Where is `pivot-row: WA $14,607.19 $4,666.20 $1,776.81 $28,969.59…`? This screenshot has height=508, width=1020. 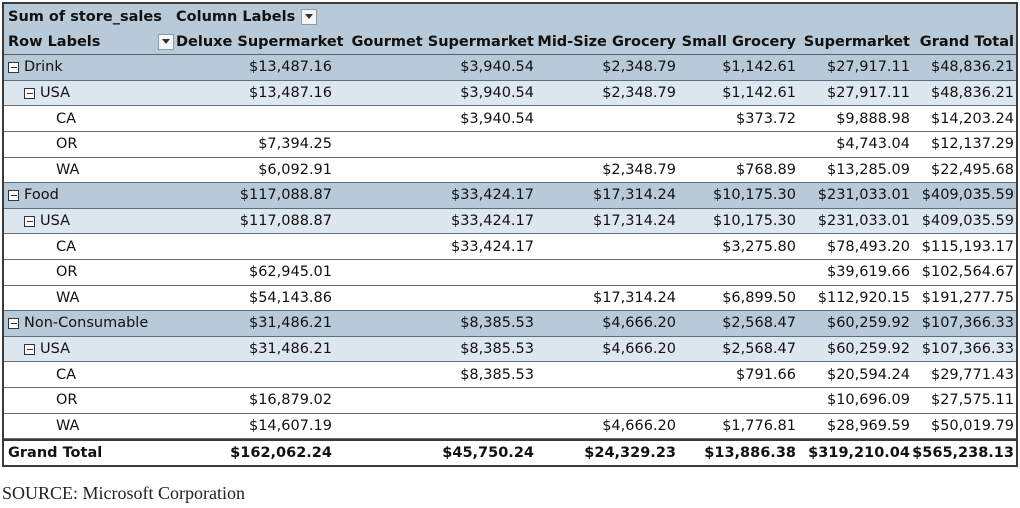
pivot-row: WA $14,607.19 $4,666.20 $1,776.81 $28,969.59… is located at coordinates (510, 426).